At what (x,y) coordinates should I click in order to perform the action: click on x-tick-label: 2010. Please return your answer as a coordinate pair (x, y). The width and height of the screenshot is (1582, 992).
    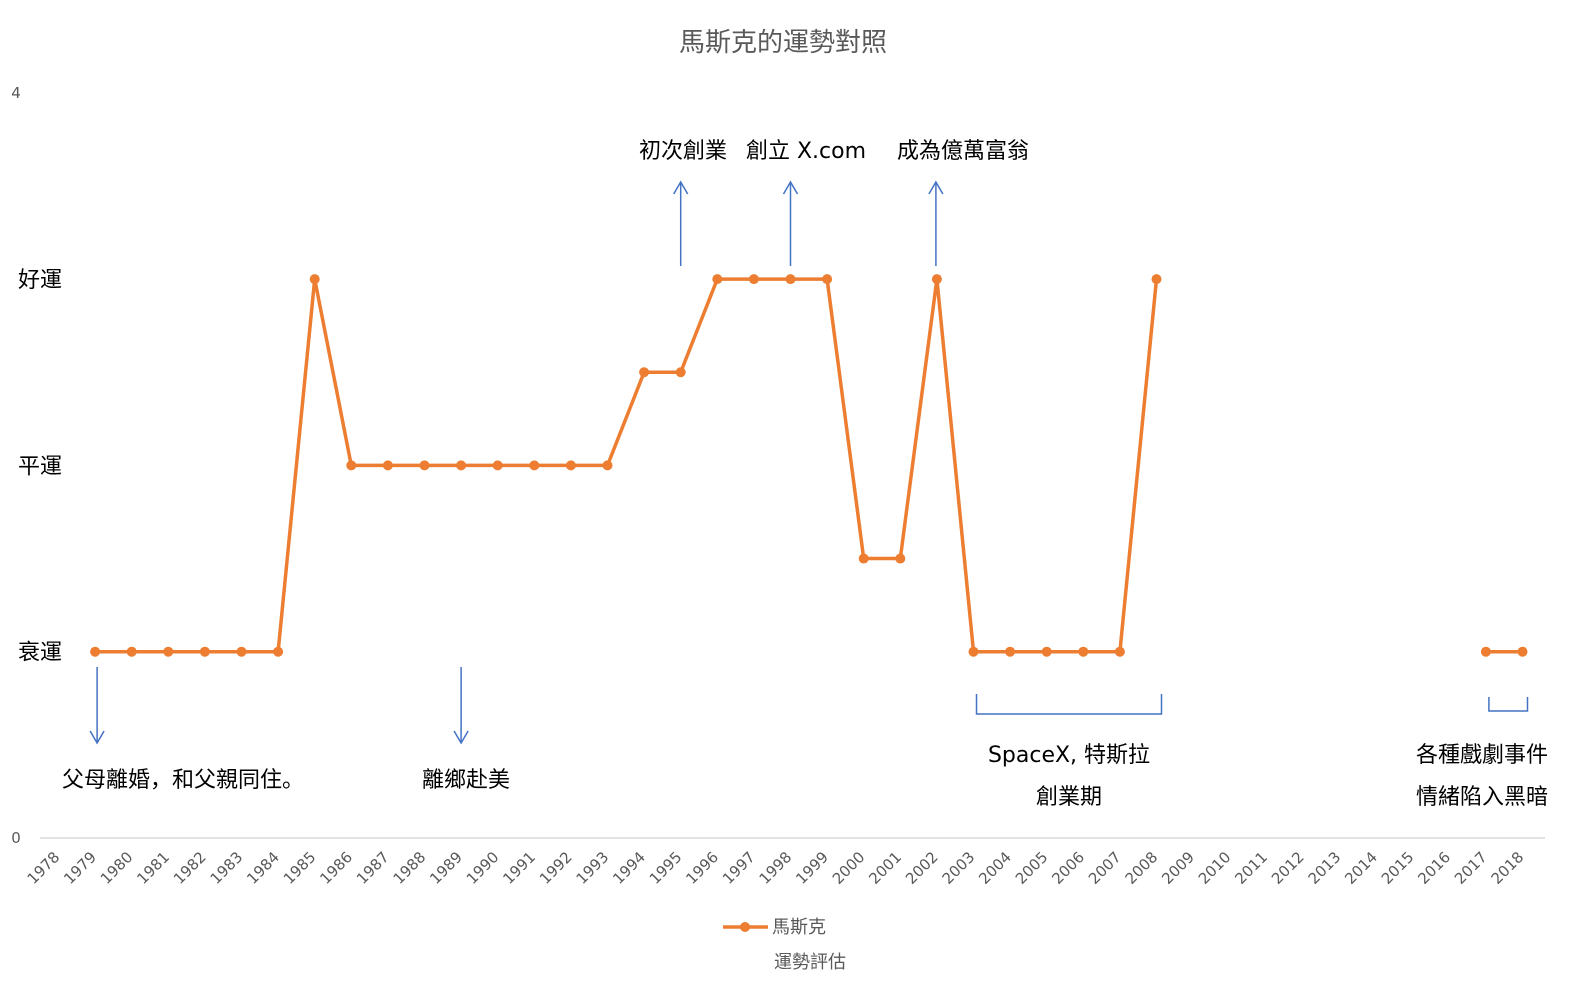
    Looking at the image, I should click on (1215, 868).